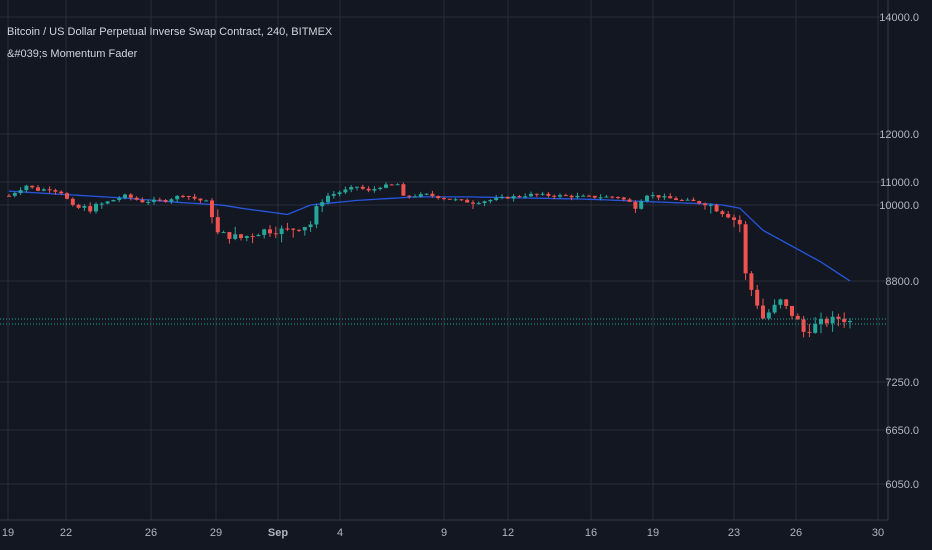 This screenshot has height=550, width=932. I want to click on price-tick-label: 7250.0, so click(902, 383).